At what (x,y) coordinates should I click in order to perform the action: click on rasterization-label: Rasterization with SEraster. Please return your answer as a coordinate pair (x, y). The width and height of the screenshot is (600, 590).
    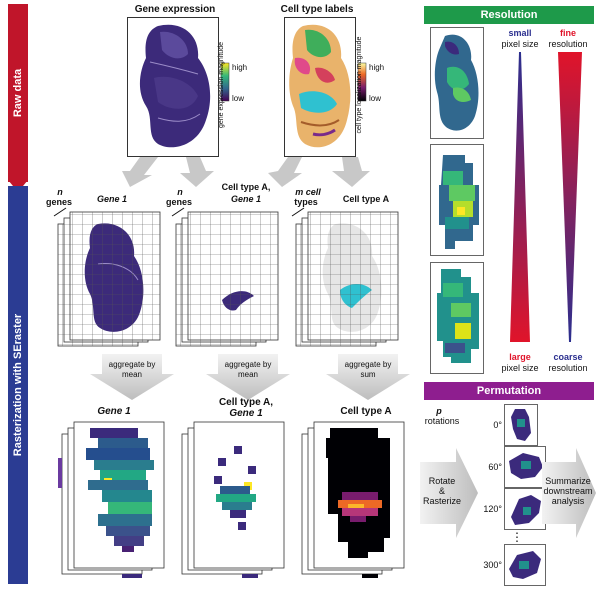
    Looking at the image, I should click on (18, 385).